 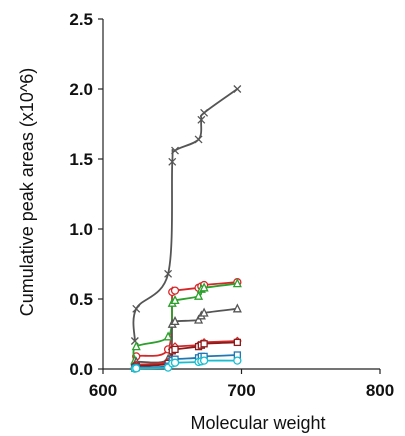 What do you see at coordinates (81, 19) in the screenshot?
I see `y-tick-label: 2.5` at bounding box center [81, 19].